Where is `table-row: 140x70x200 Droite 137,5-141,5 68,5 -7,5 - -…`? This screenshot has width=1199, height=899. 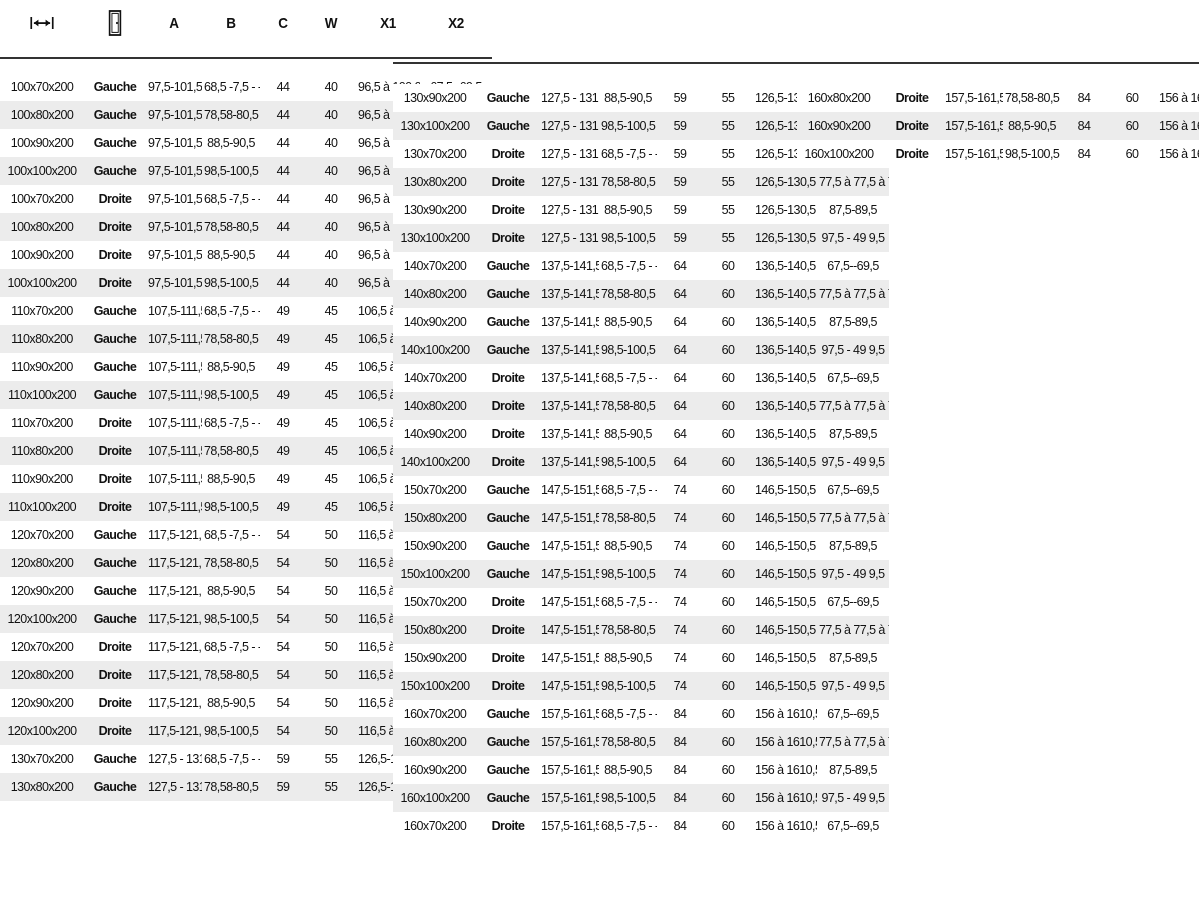
table-row: 140x70x200 Droite 137,5-141,5 68,5 -7,5 - -… is located at coordinates (641, 378).